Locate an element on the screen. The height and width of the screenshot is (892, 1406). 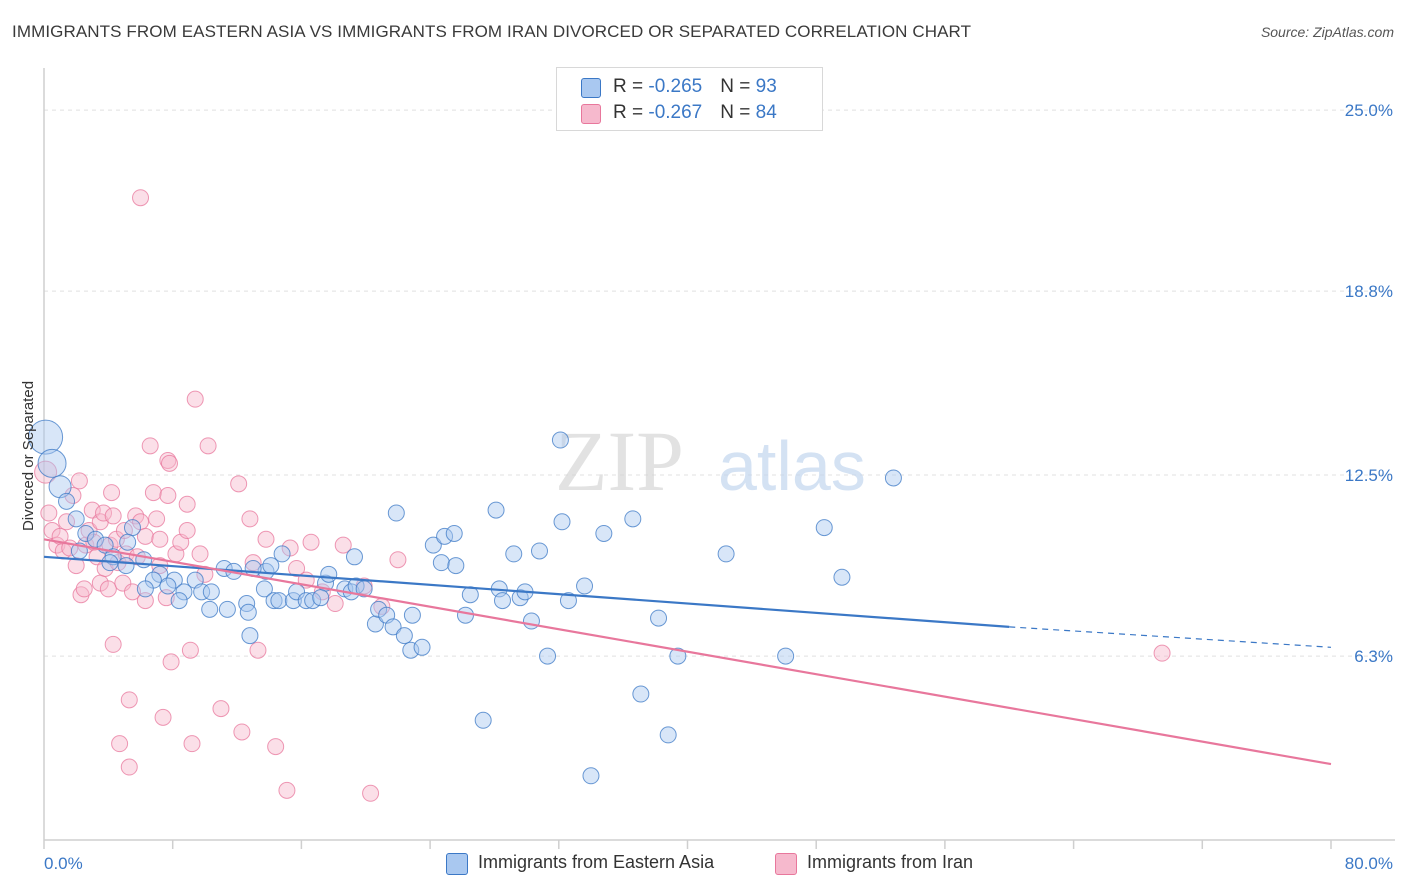
y-tick-label: 6.3% is located at coordinates (1373, 656).